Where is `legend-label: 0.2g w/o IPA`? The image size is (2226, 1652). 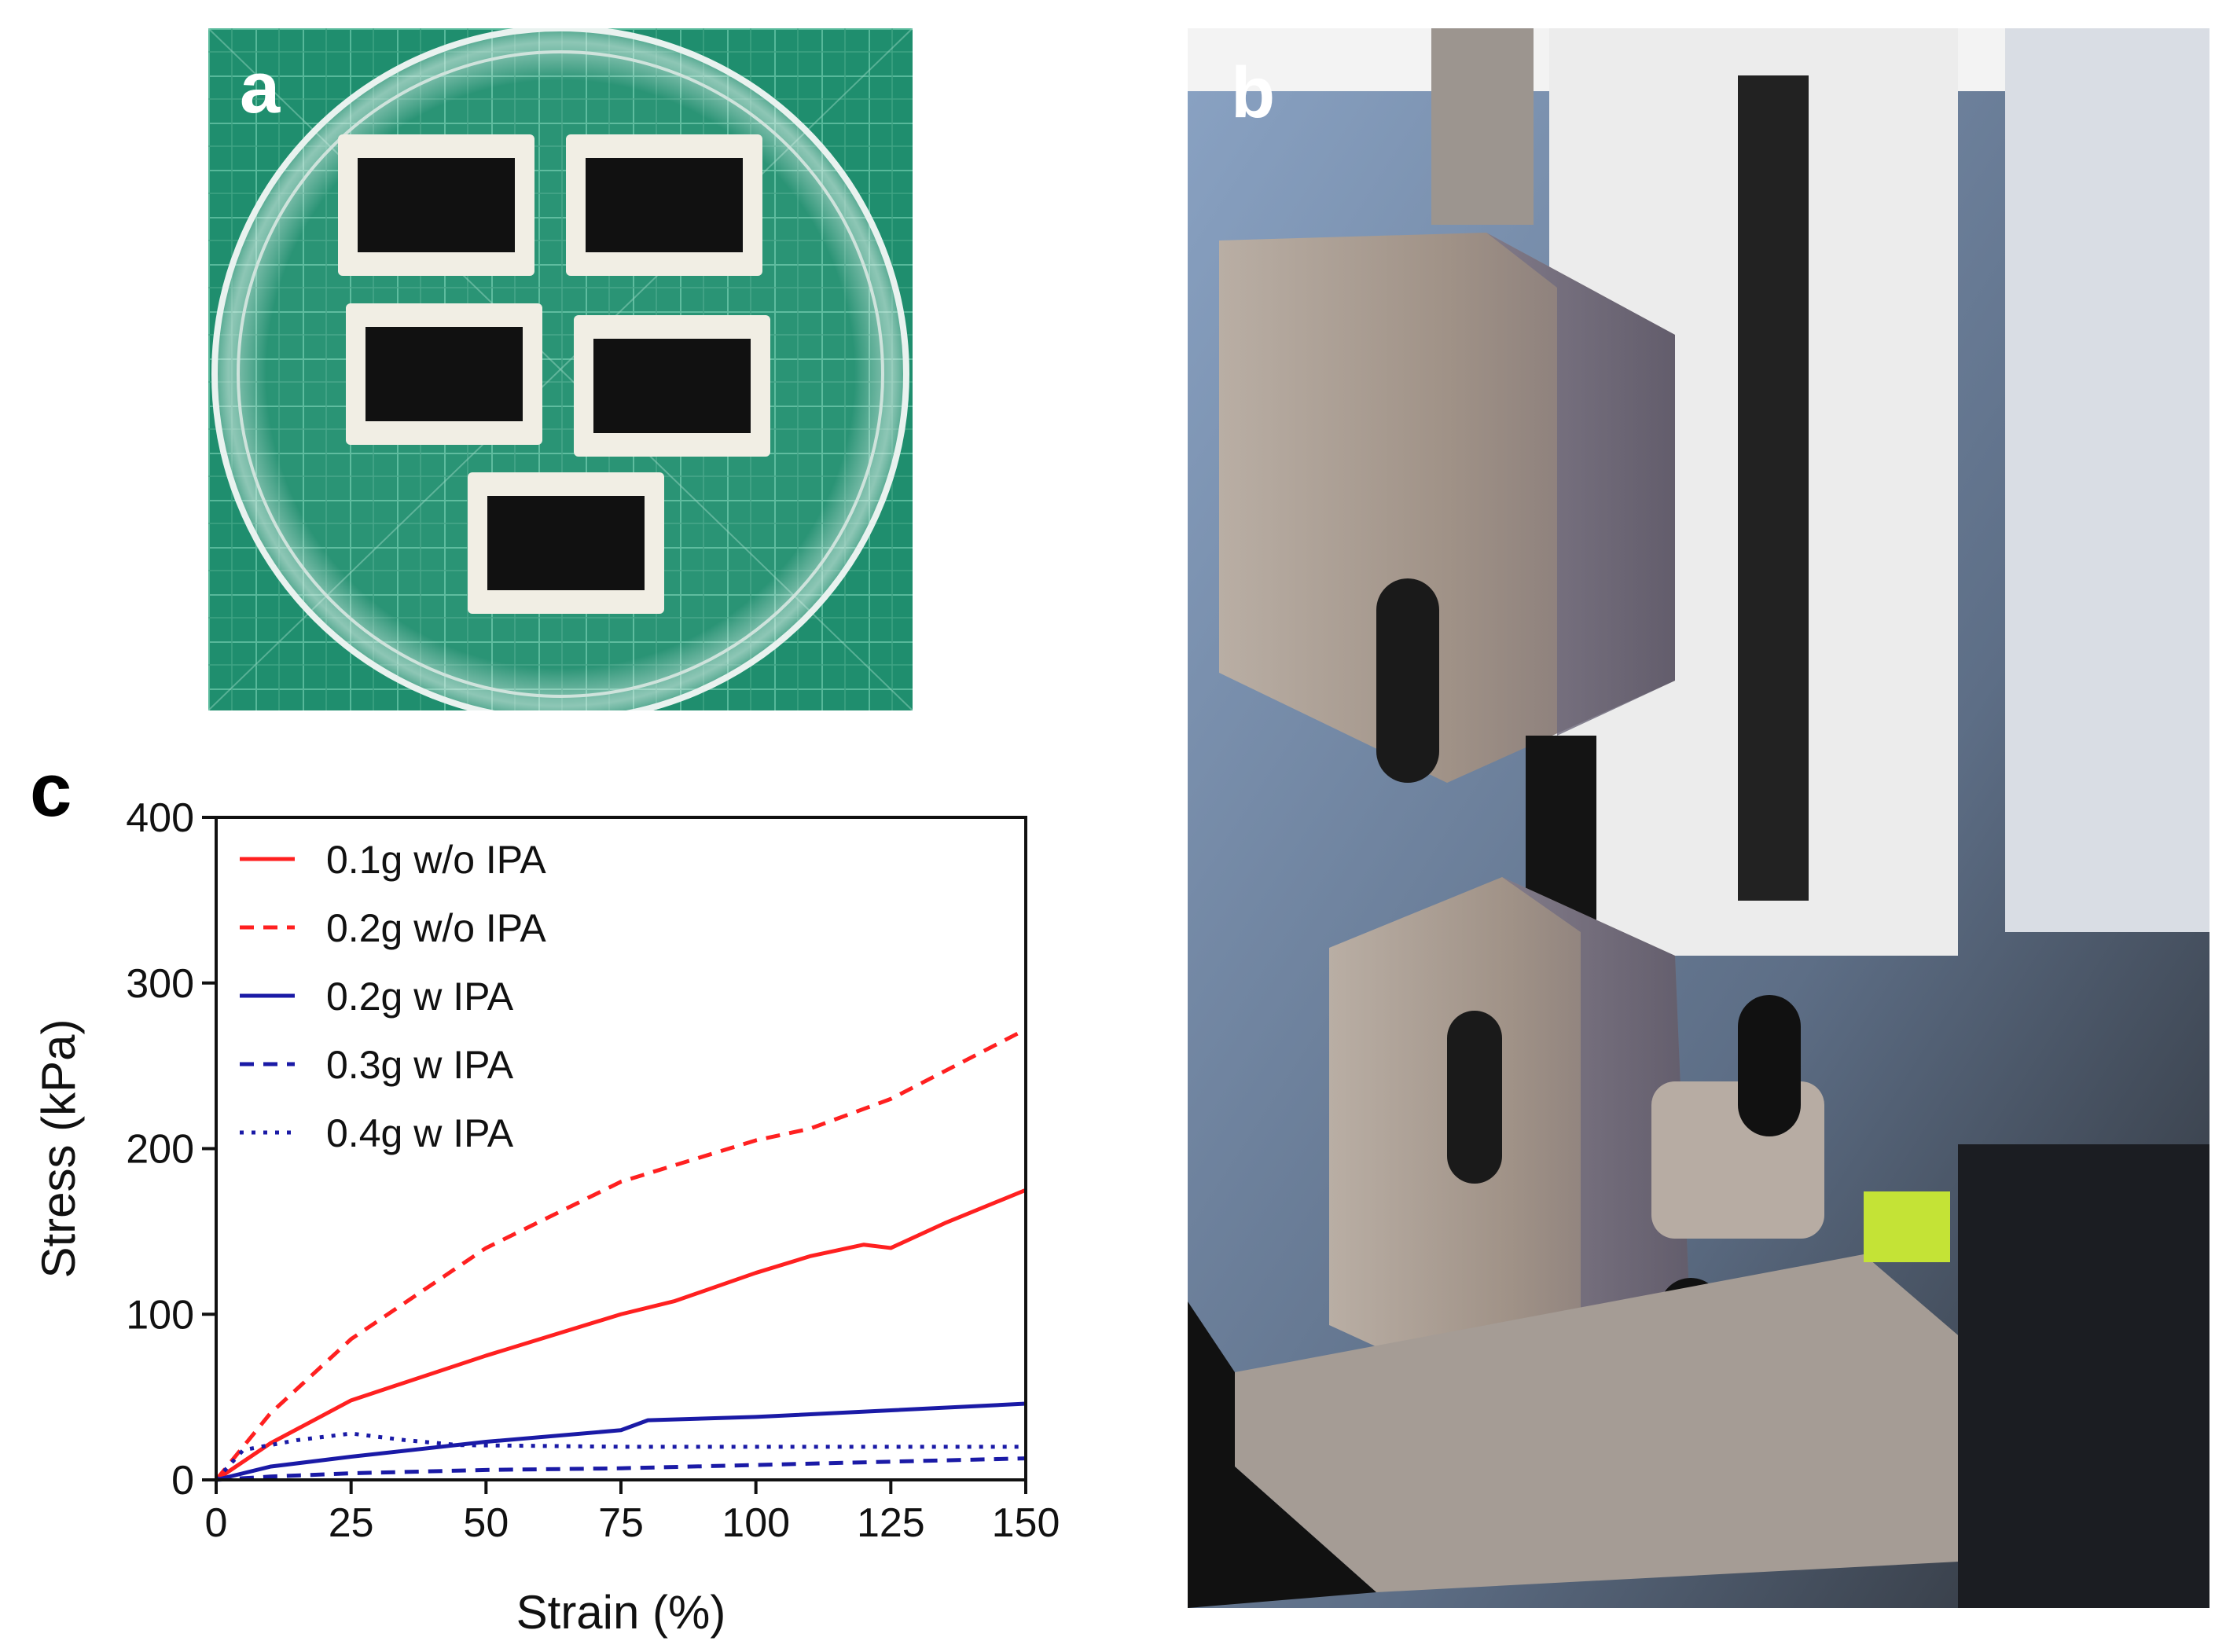 legend-label: 0.2g w/o IPA is located at coordinates (436, 928).